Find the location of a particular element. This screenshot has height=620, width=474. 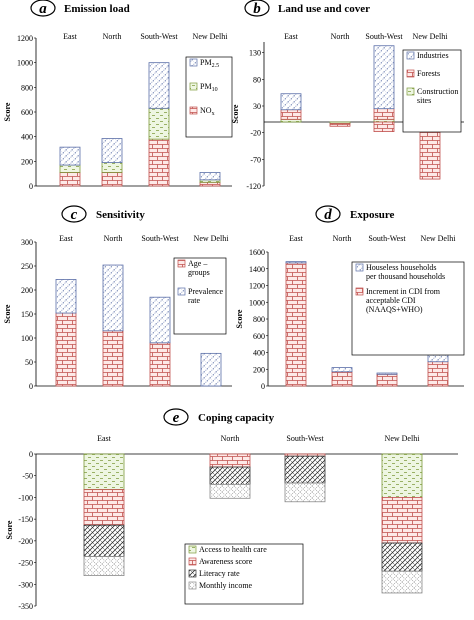

bar-east-industries is located at coordinates (291, 102).